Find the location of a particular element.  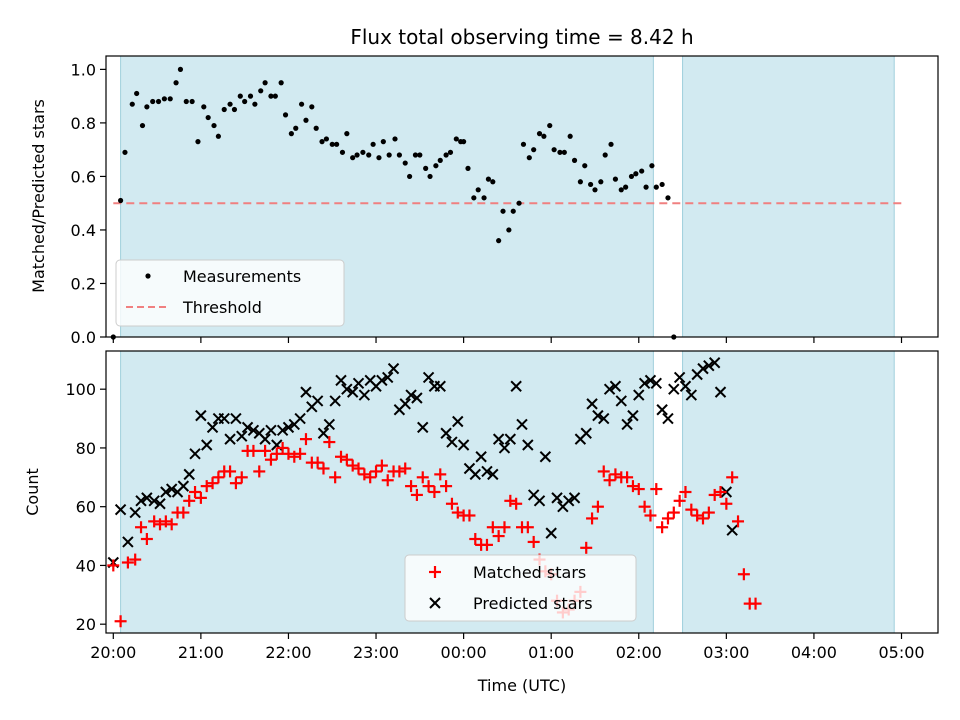

x-tick-label: 03:00 is located at coordinates (726, 652).